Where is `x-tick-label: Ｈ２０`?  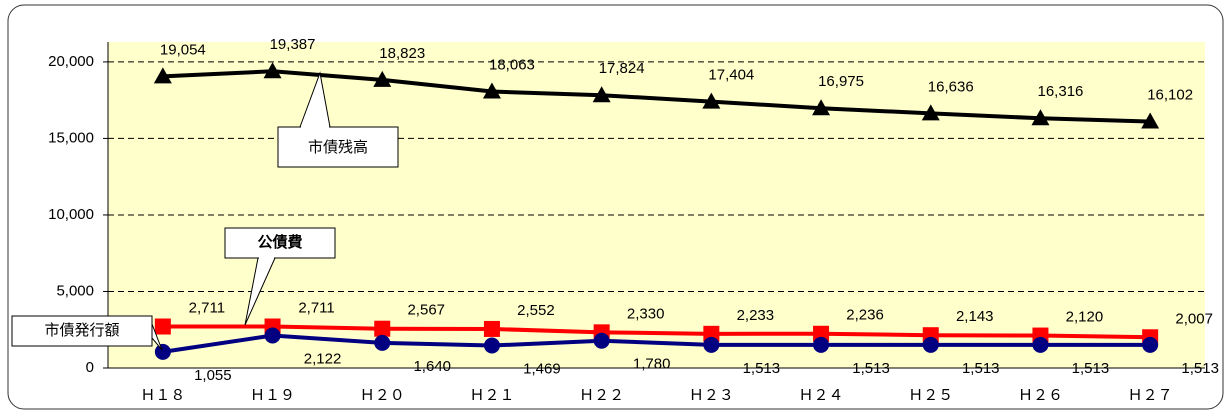 x-tick-label: Ｈ２０ is located at coordinates (382, 395).